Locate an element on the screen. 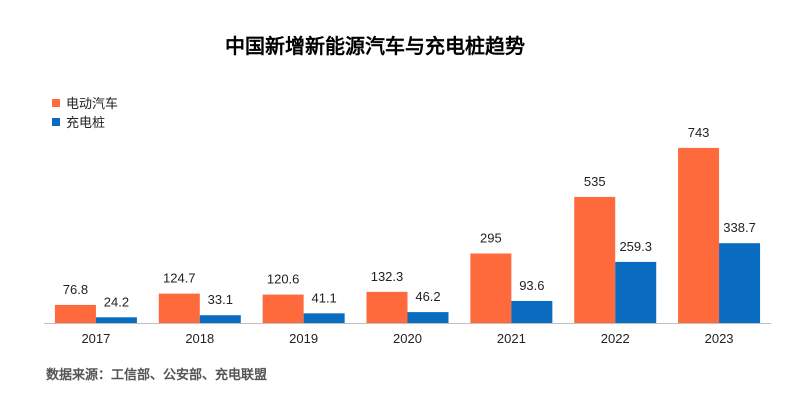  bar-charger-2020 is located at coordinates (428, 317).